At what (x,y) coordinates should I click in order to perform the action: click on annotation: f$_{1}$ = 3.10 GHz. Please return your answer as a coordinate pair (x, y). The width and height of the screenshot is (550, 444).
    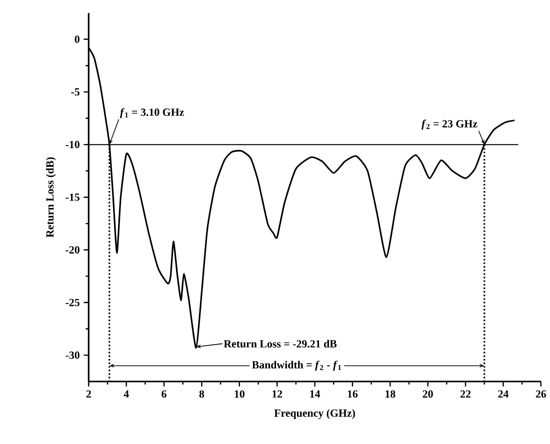
    Looking at the image, I should click on (152, 113).